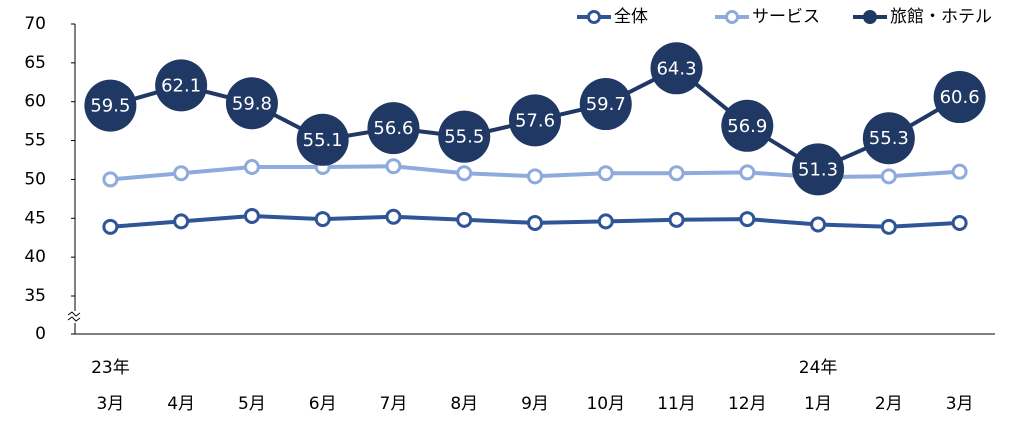  Describe the element at coordinates (252, 404) in the screenshot. I see `x-tick-label: 5月` at that location.